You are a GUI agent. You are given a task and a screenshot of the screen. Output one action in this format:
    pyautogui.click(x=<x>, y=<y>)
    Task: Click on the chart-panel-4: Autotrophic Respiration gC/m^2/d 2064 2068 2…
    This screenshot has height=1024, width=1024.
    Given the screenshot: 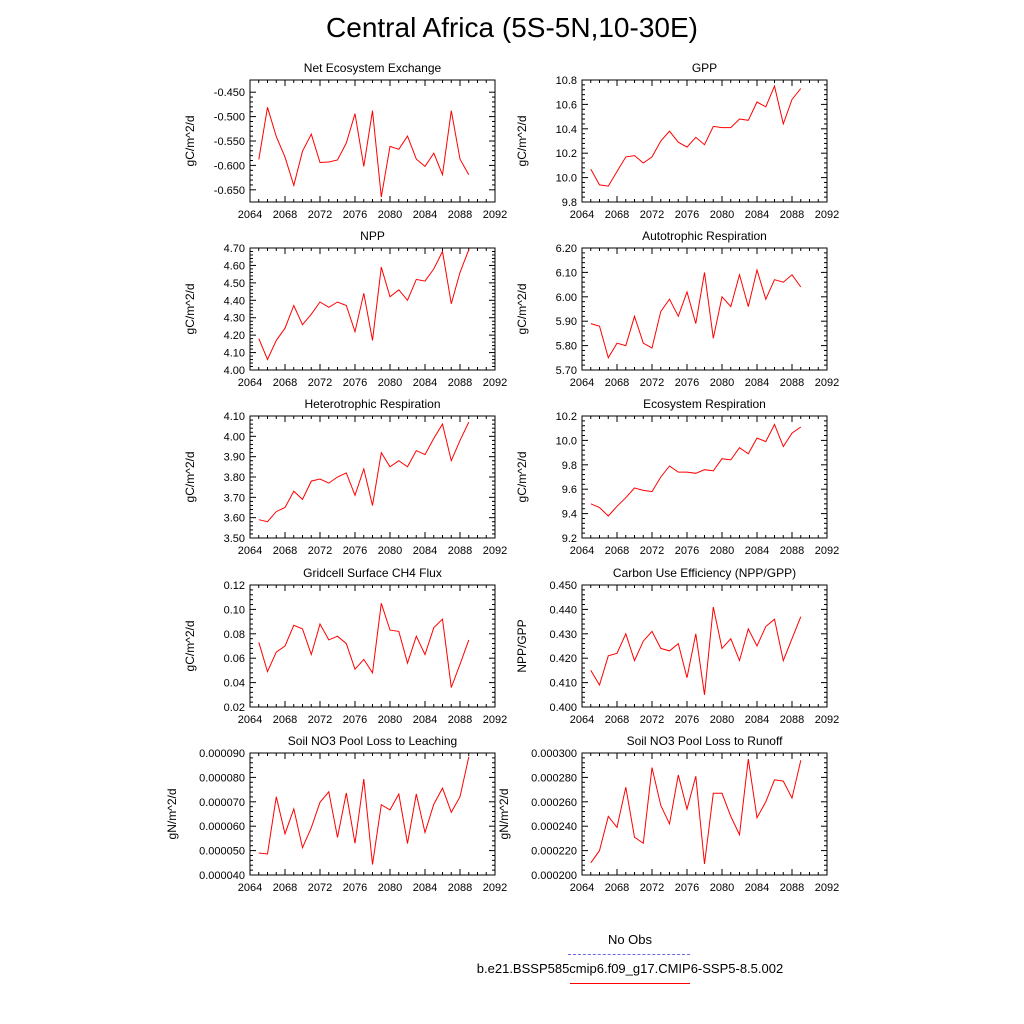 What is the action you would take?
    pyautogui.click(x=677, y=309)
    